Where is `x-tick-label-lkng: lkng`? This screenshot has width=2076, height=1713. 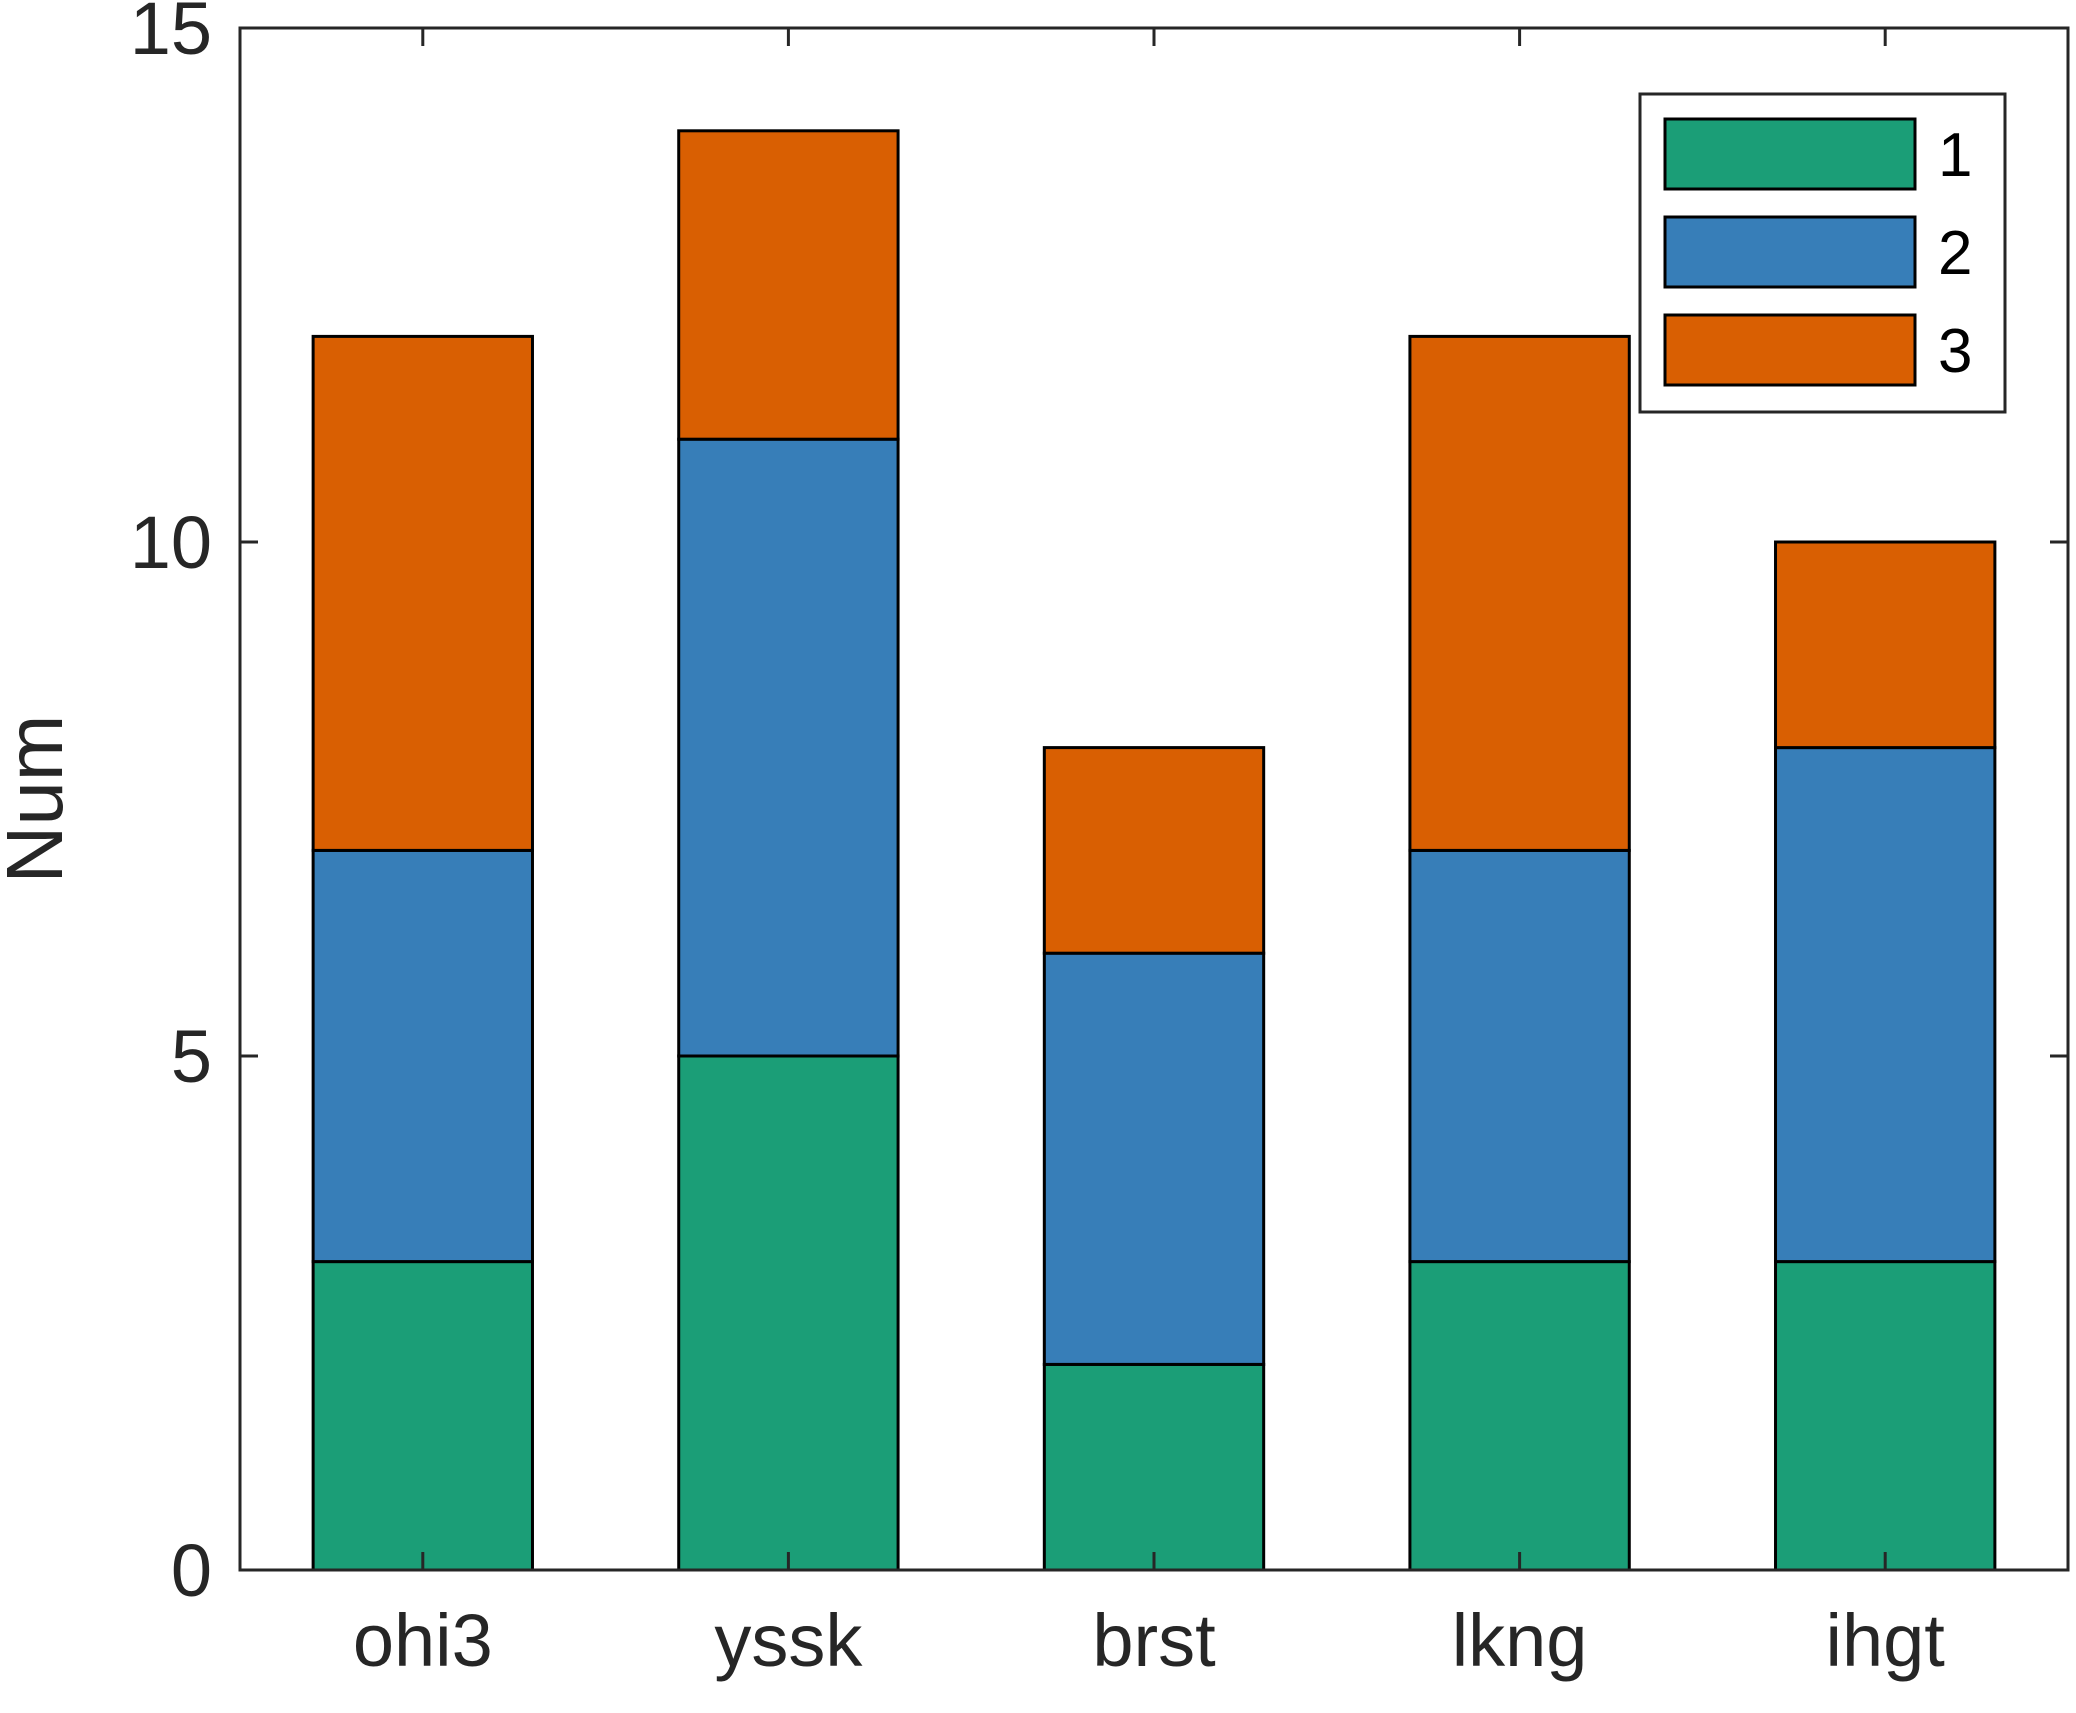 x-tick-label-lkng: lkng is located at coordinates (1520, 1640).